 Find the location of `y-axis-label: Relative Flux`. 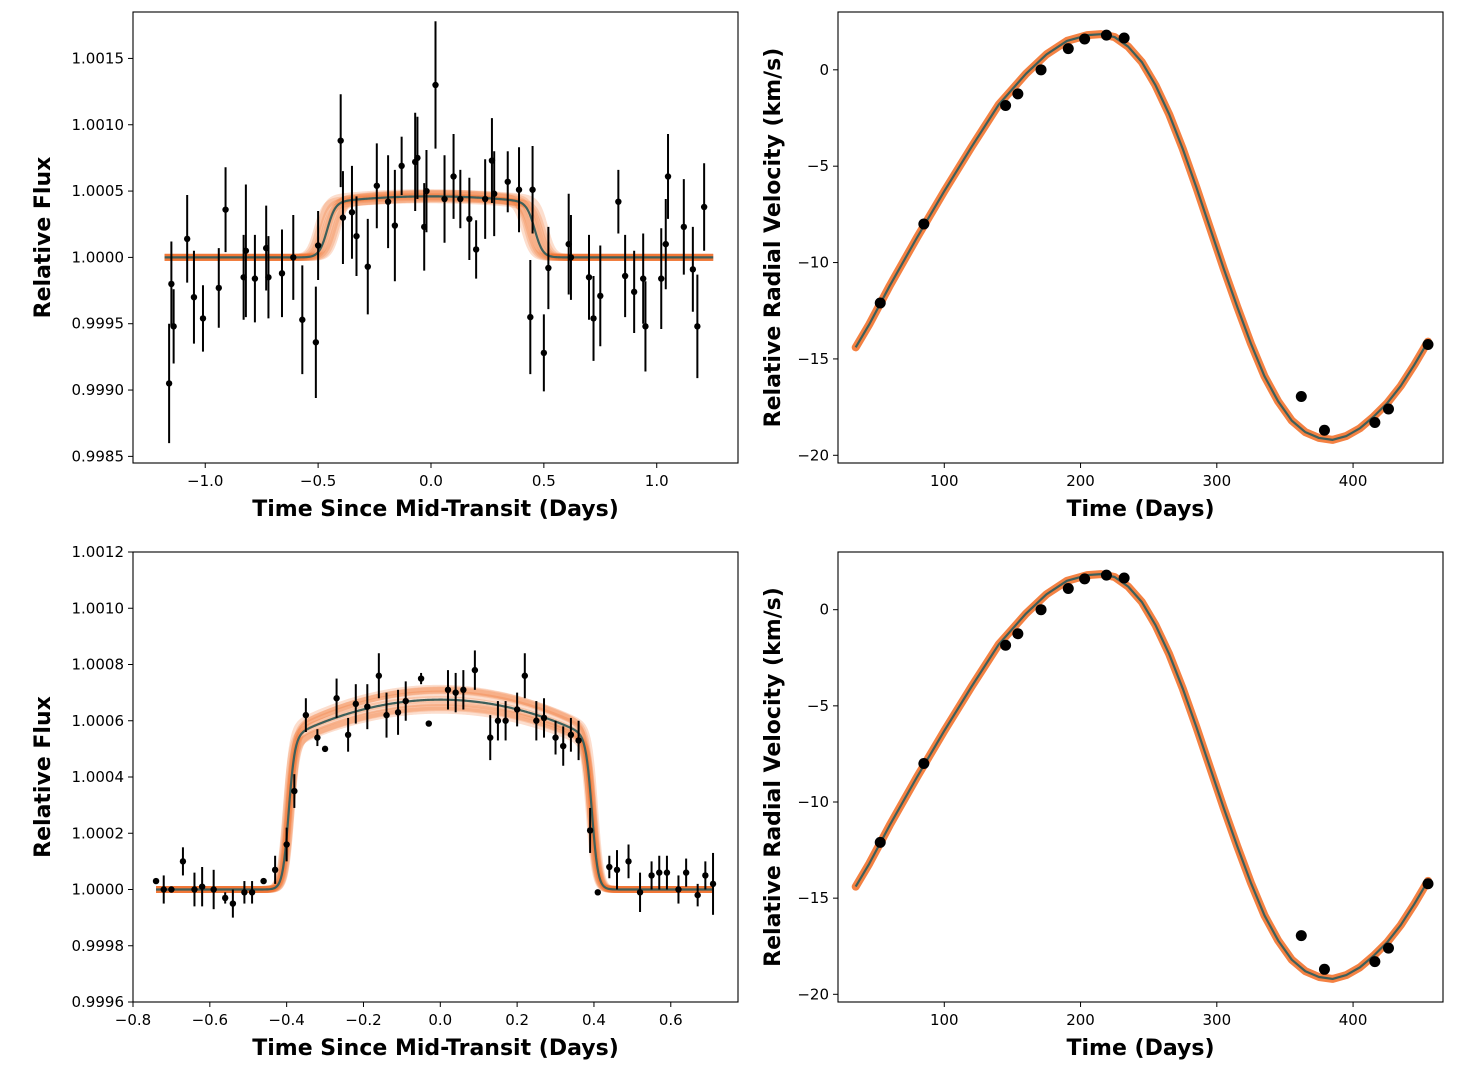

y-axis-label: Relative Flux is located at coordinates (43, 777).